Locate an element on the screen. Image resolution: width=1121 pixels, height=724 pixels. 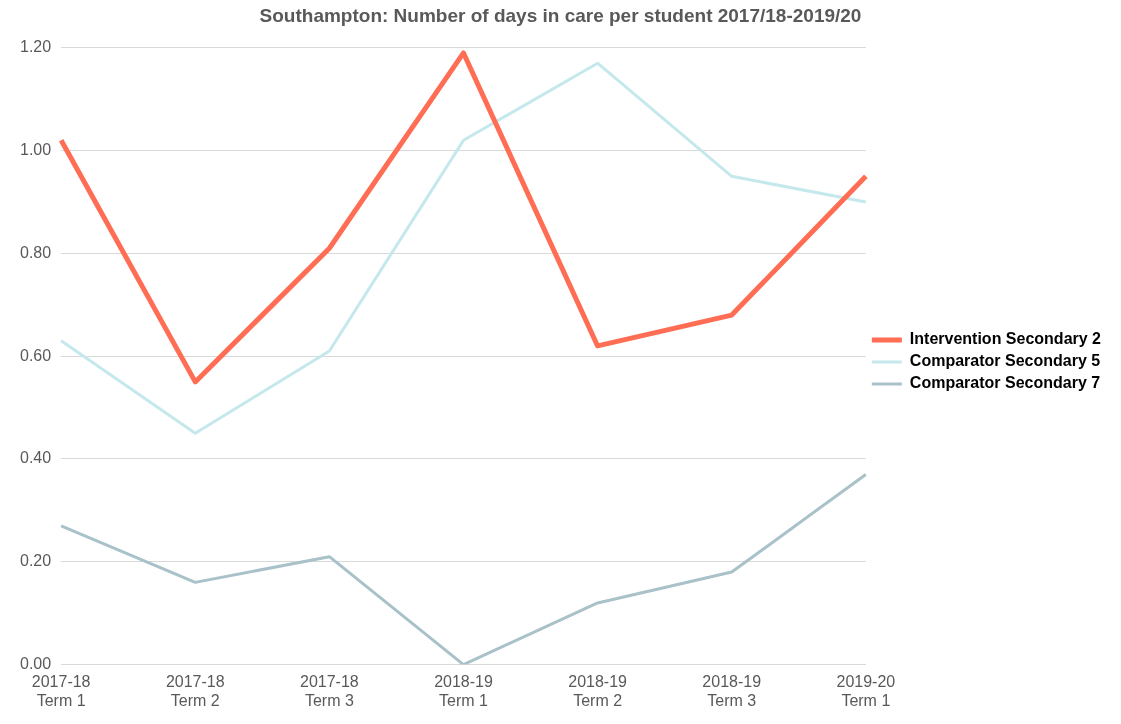
x-tick-label: 2017-18 Term 2 is located at coordinates (195, 690).